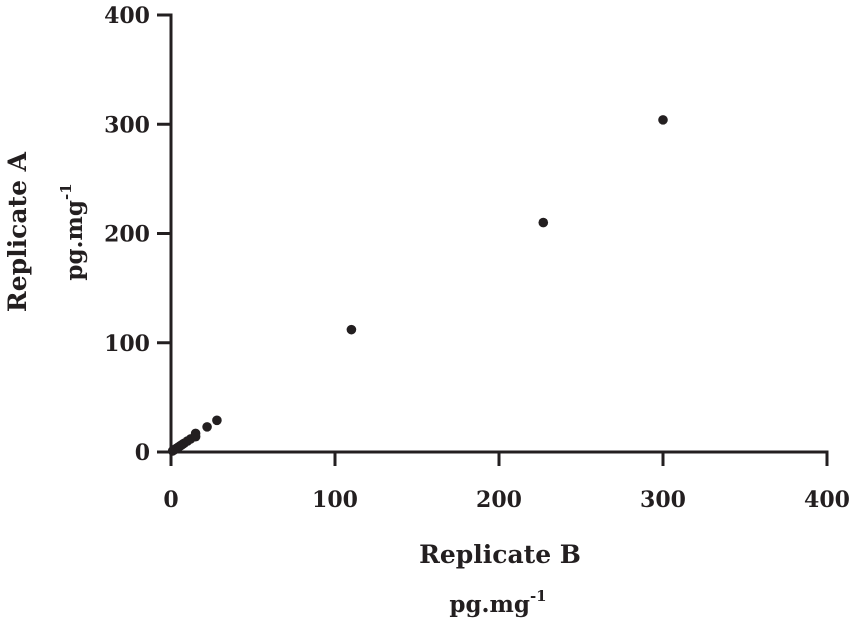  I want to click on x-tick-label: 200, so click(499, 500).